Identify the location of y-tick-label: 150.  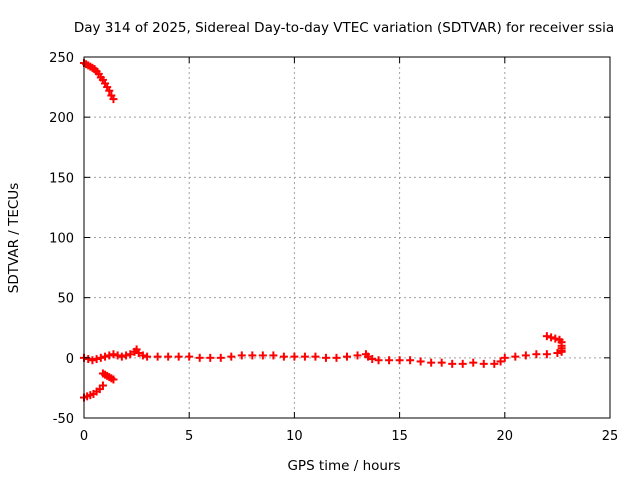
(61, 178).